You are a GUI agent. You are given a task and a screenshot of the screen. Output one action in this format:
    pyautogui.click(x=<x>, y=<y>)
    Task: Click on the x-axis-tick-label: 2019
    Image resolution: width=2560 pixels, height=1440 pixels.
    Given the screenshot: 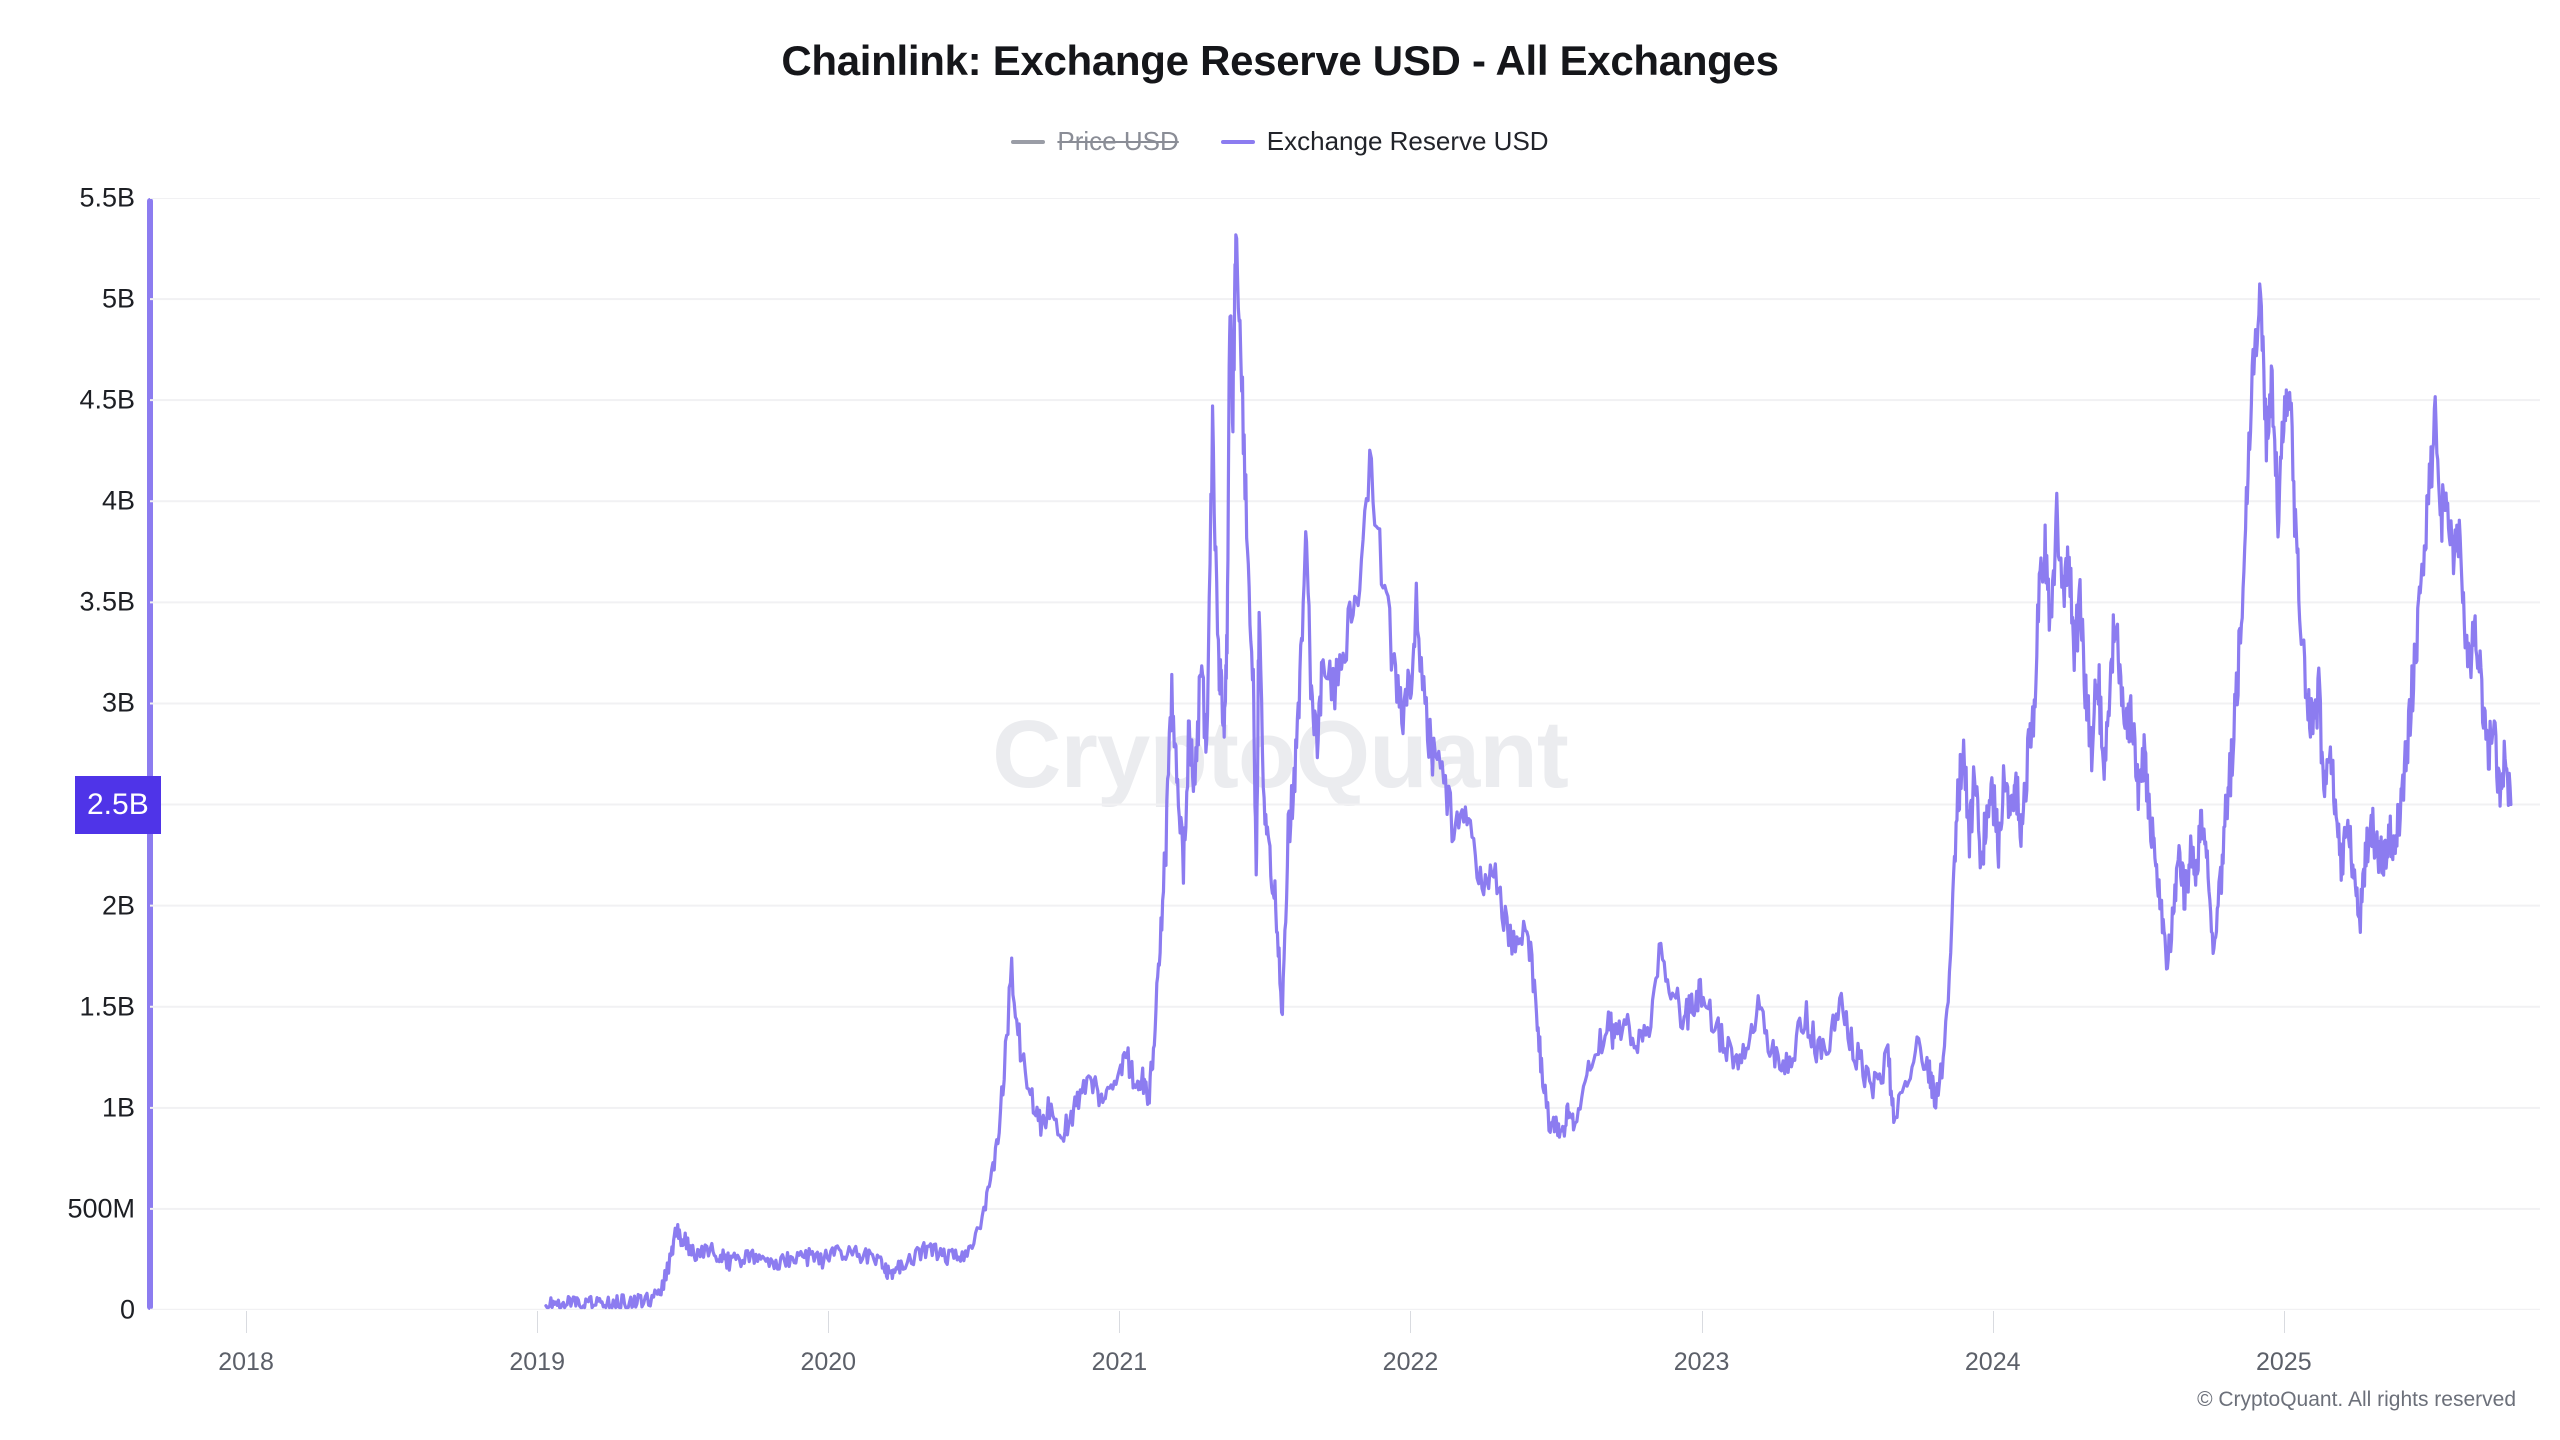 What is the action you would take?
    pyautogui.click(x=537, y=1362)
    